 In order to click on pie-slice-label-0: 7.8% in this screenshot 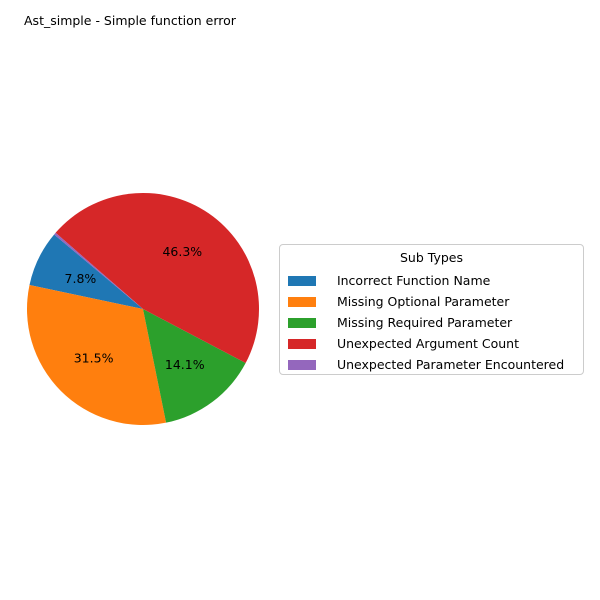, I will do `click(81, 278)`.